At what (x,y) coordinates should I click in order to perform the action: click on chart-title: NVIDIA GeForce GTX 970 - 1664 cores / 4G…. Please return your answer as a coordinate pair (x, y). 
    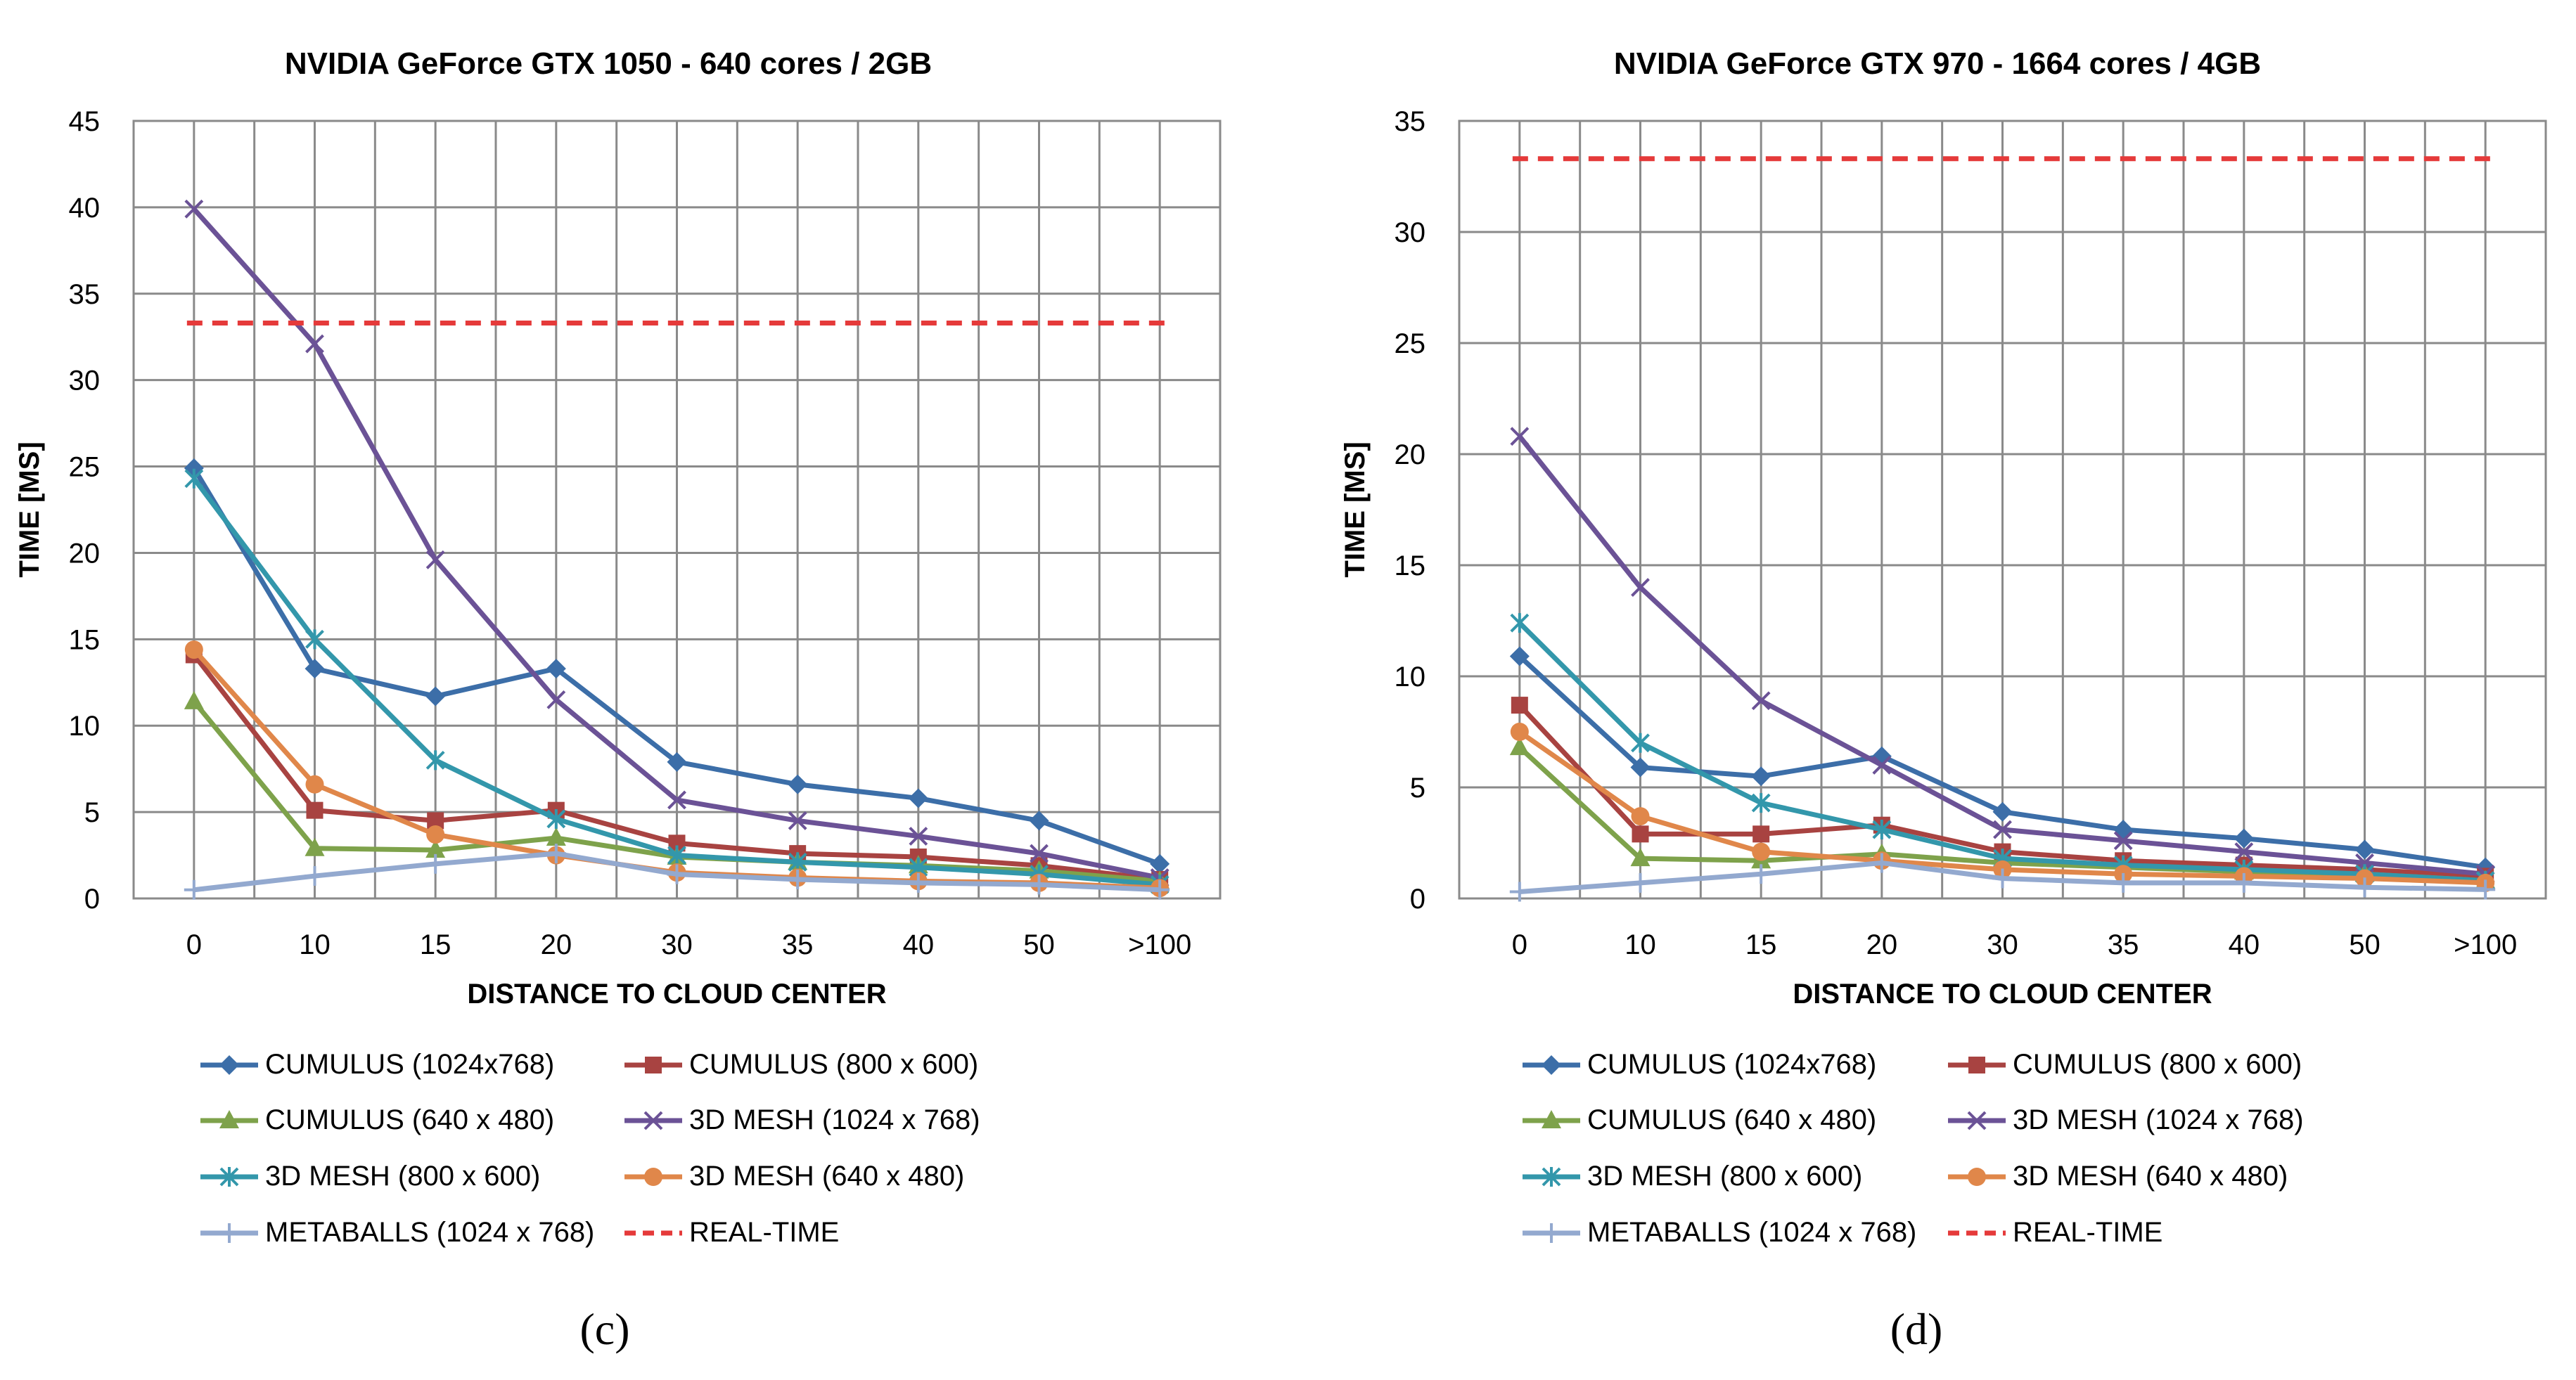
    Looking at the image, I should click on (1937, 64).